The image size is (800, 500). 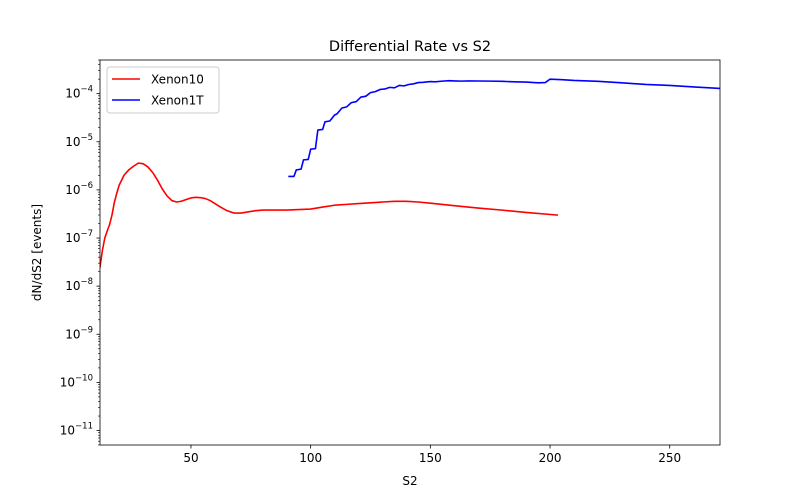 What do you see at coordinates (79, 237) in the screenshot?
I see `y-tick-label: 10⁻⁷` at bounding box center [79, 237].